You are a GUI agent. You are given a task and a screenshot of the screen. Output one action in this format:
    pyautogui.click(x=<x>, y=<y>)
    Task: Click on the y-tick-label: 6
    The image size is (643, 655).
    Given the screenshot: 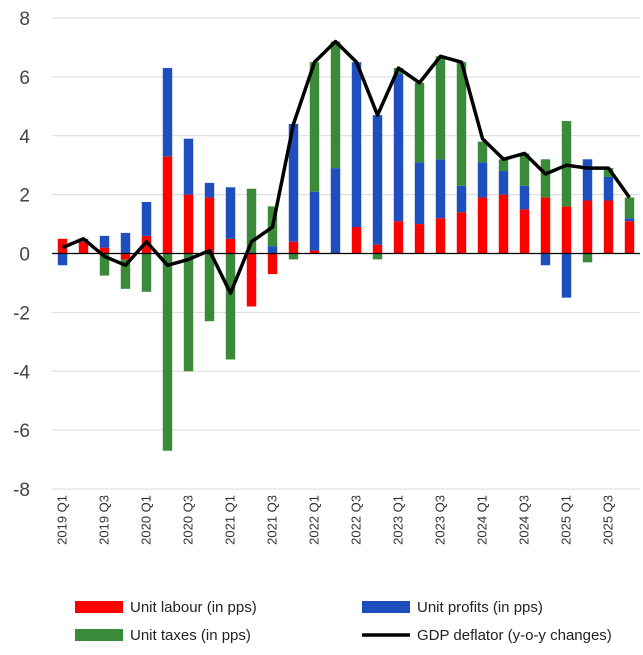 What is the action you would take?
    pyautogui.click(x=24, y=78)
    